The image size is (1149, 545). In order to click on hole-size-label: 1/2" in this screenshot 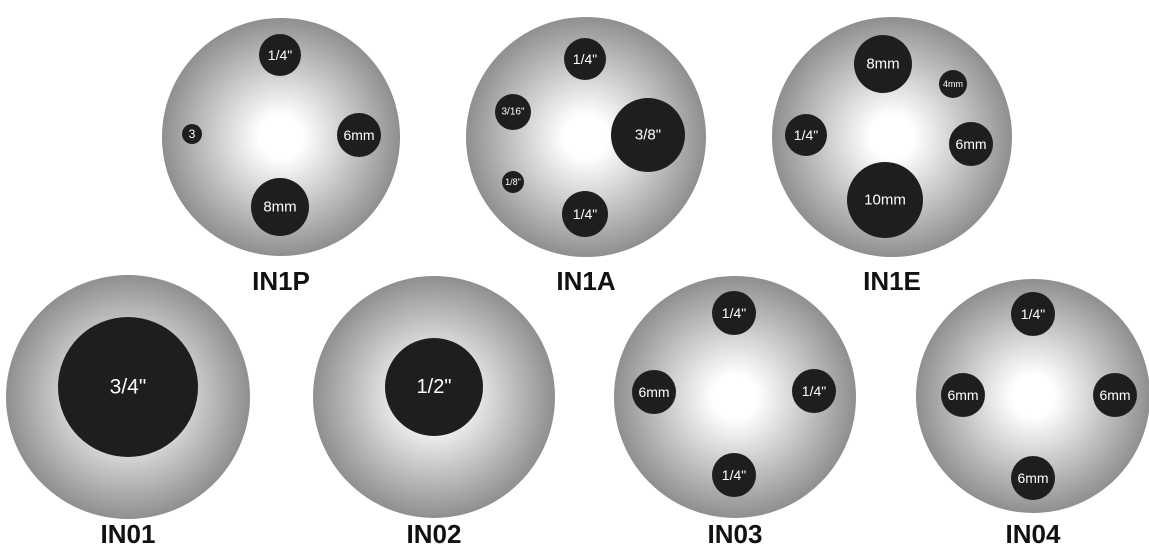, I will do `click(434, 387)`.